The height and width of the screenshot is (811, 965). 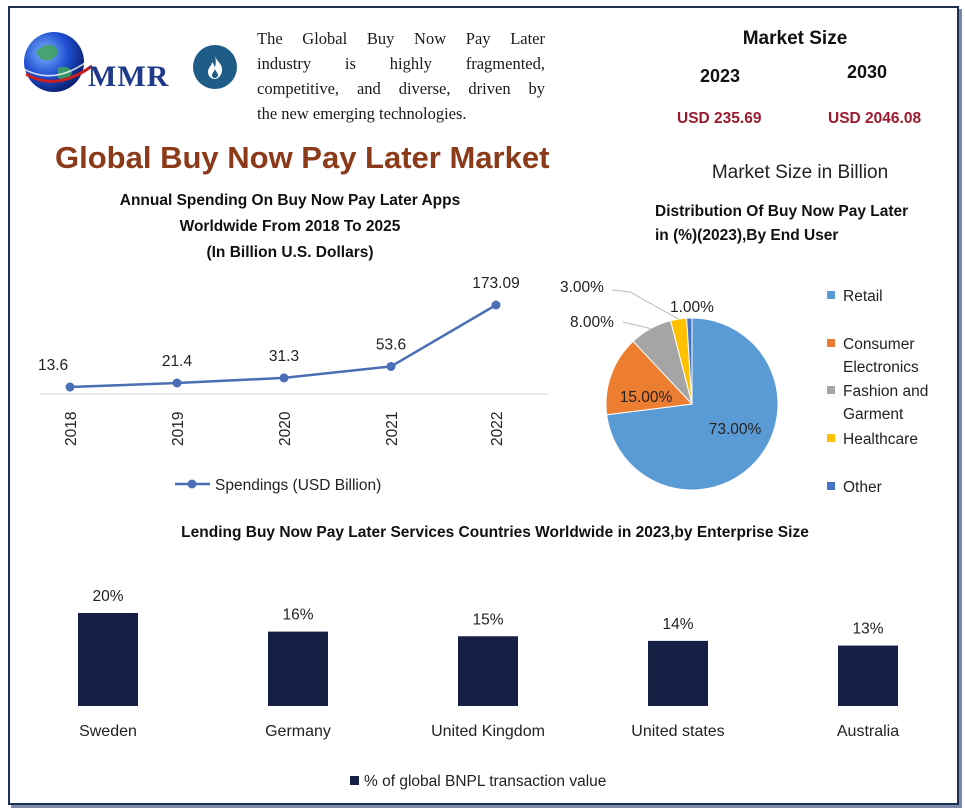 What do you see at coordinates (863, 296) in the screenshot?
I see `pie-legend-label: Retail` at bounding box center [863, 296].